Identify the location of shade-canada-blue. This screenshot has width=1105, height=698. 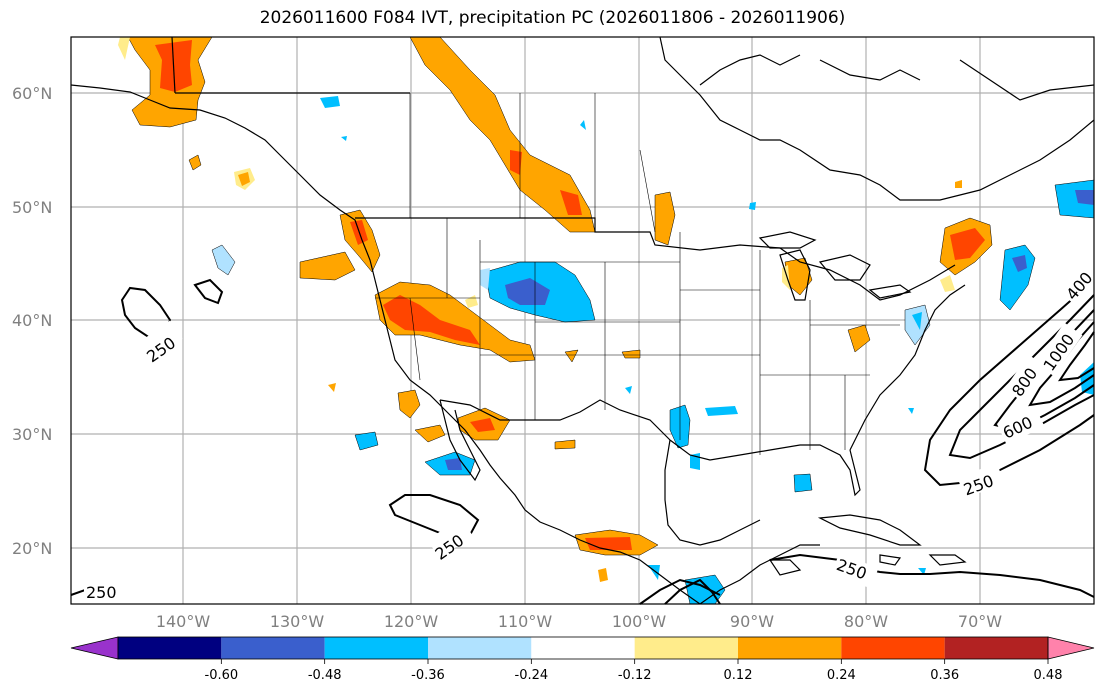
(583, 125).